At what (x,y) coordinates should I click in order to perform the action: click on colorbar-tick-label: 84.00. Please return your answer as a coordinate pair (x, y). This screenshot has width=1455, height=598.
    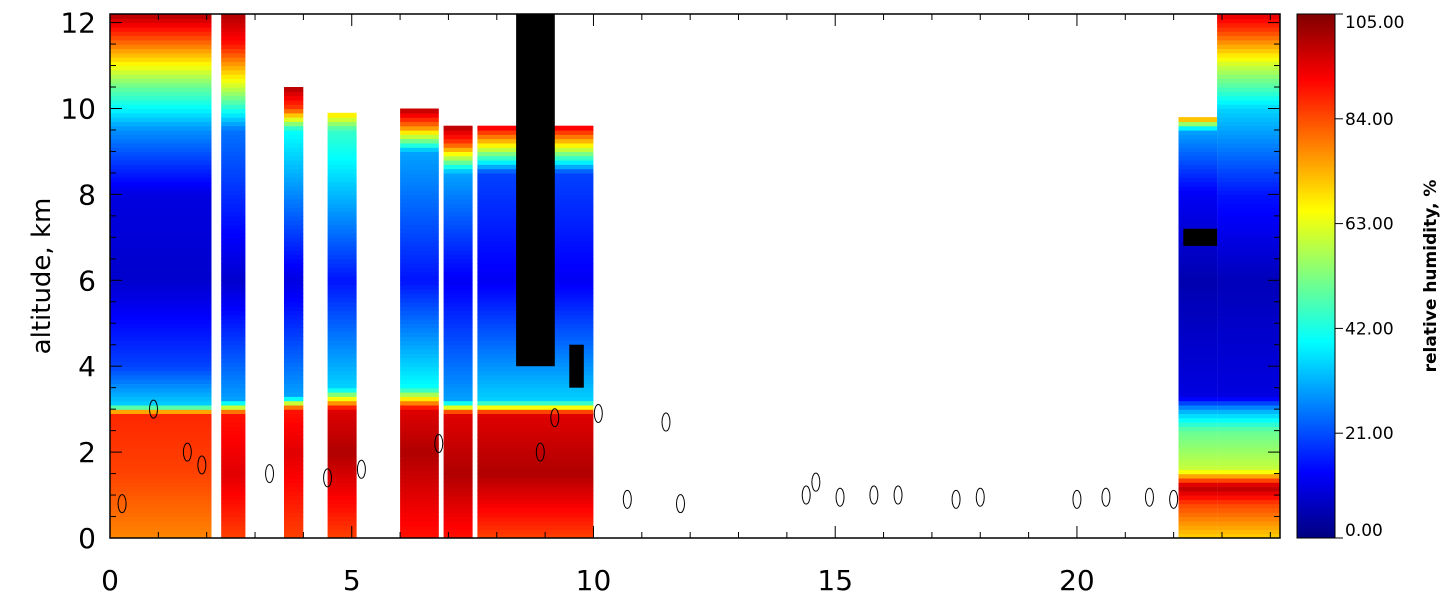
    Looking at the image, I should click on (1369, 120).